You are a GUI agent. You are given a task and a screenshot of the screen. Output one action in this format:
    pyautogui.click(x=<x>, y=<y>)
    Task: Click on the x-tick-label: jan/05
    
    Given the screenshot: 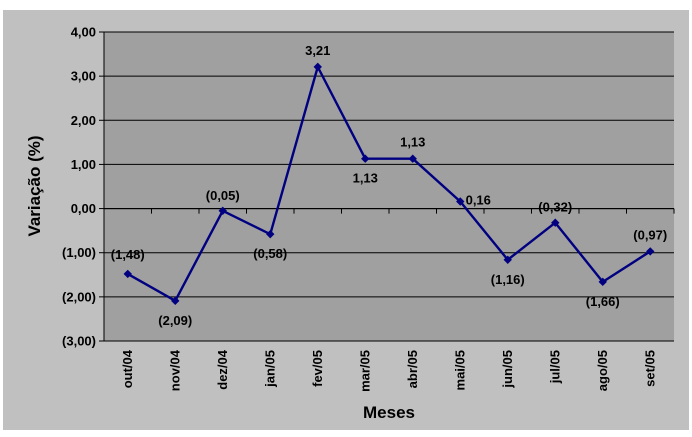 What is the action you would take?
    pyautogui.click(x=269, y=369)
    